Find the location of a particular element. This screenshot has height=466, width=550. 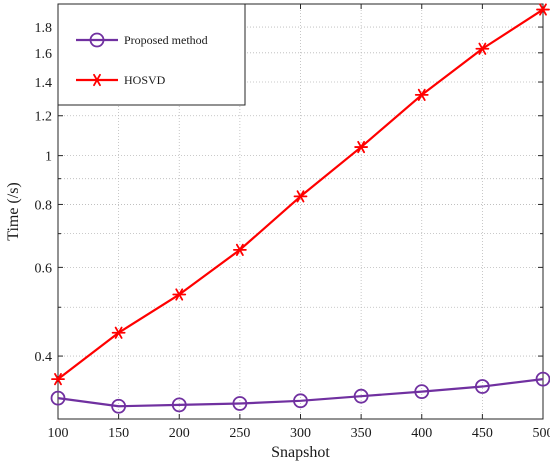

x-tick-label: 250 is located at coordinates (239, 433).